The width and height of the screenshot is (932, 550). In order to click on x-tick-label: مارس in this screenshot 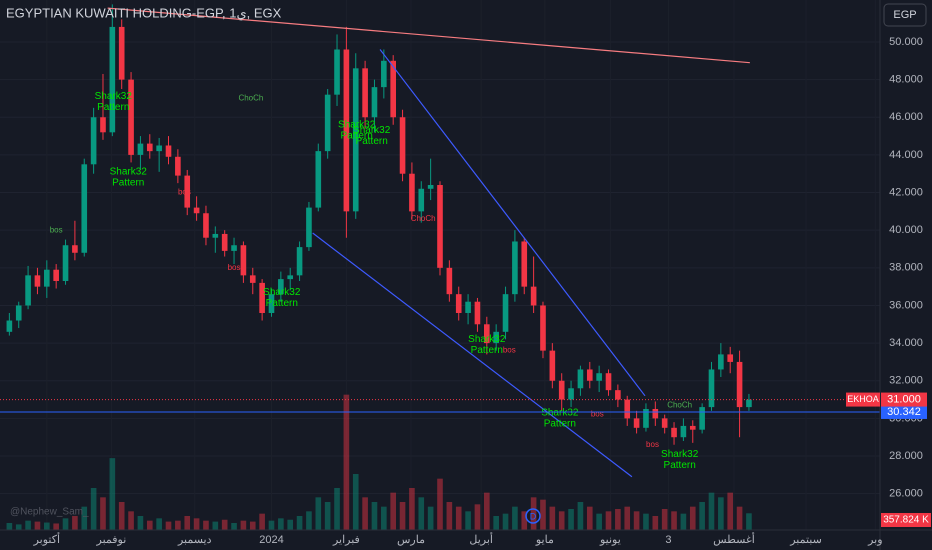, I will do `click(411, 540)`.